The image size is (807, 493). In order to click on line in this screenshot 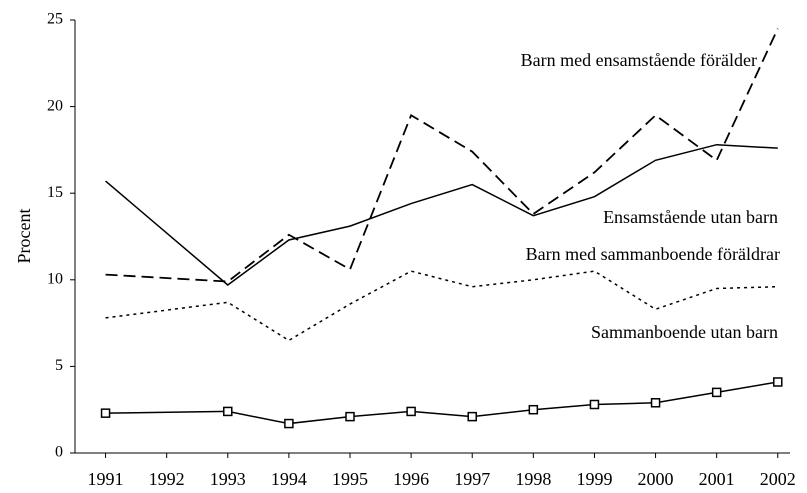, I will do `click(441, 403)`.